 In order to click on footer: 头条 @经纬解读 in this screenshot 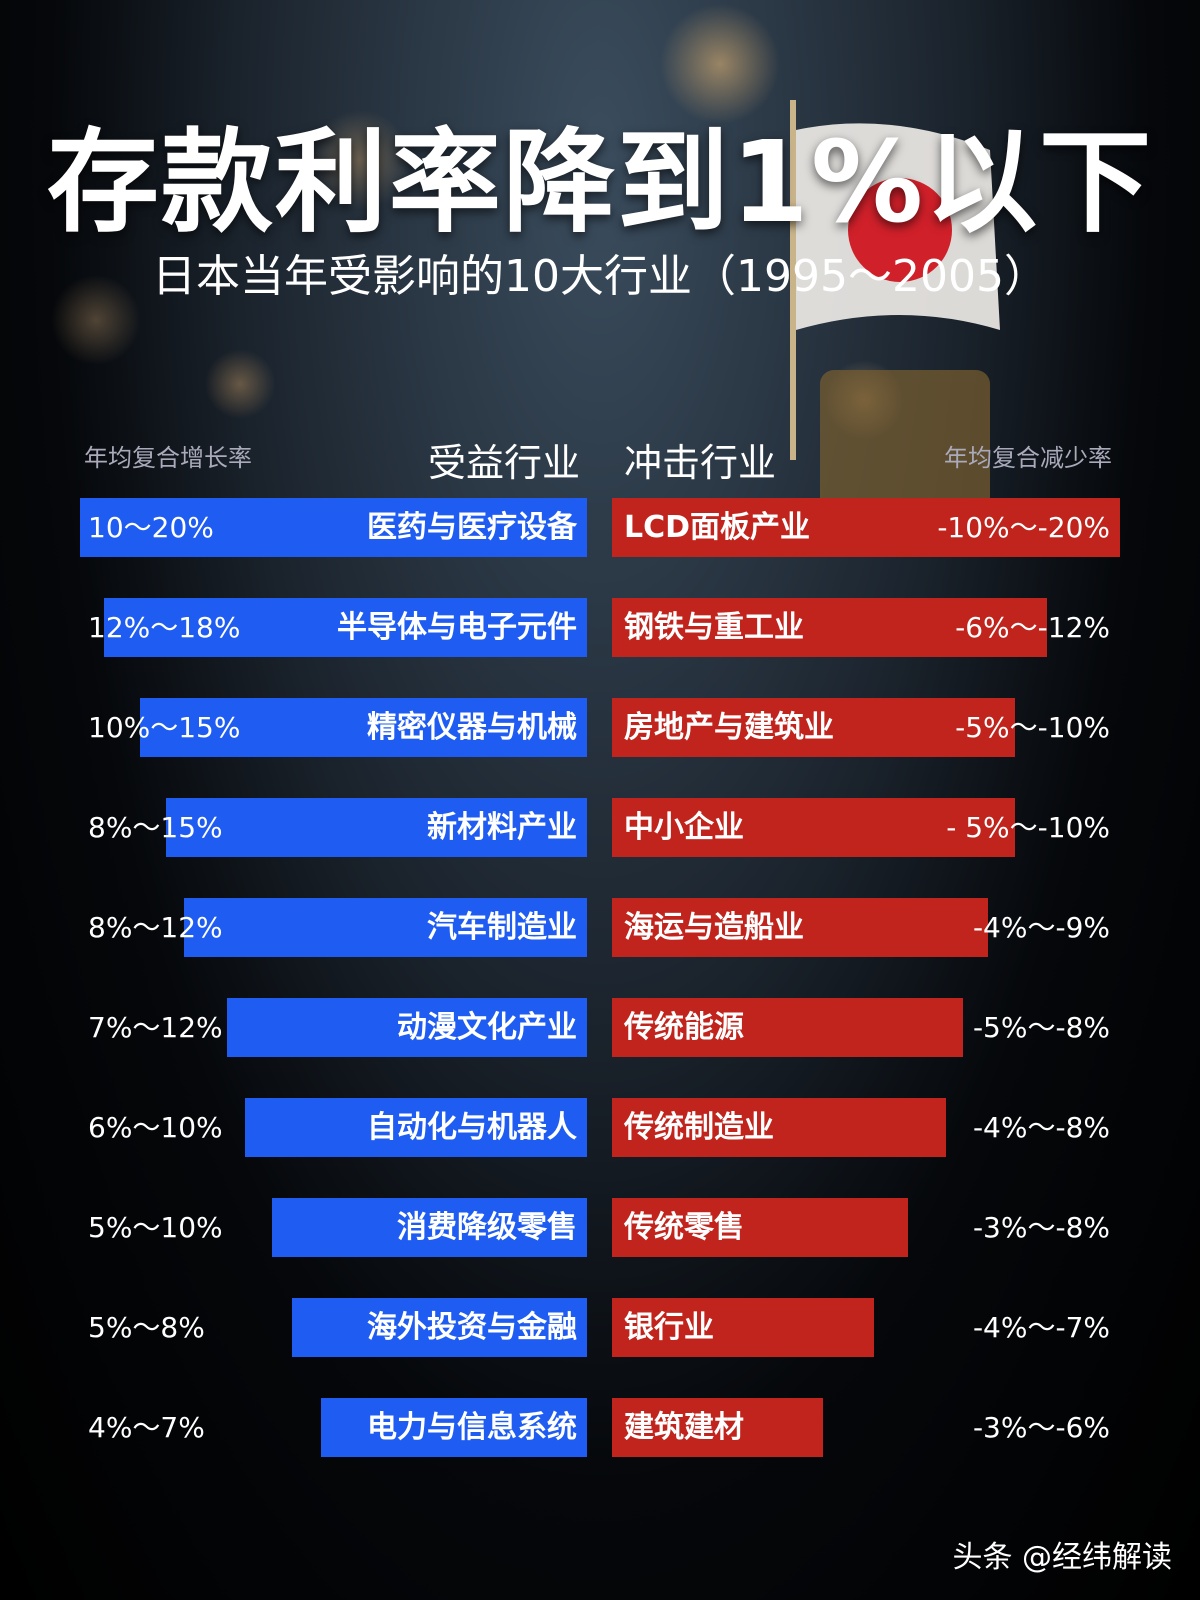, I will do `click(1062, 1557)`.